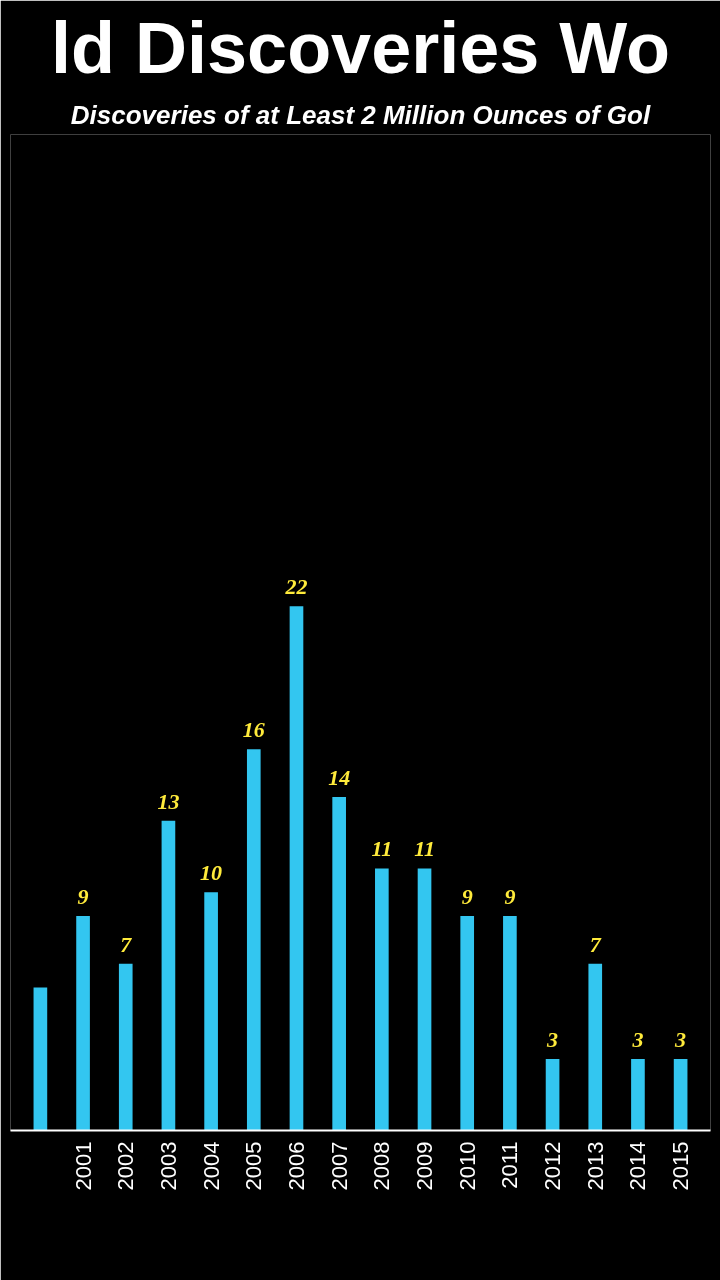 This screenshot has width=720, height=1280. I want to click on x-tick-label: 2015, so click(681, 1166).